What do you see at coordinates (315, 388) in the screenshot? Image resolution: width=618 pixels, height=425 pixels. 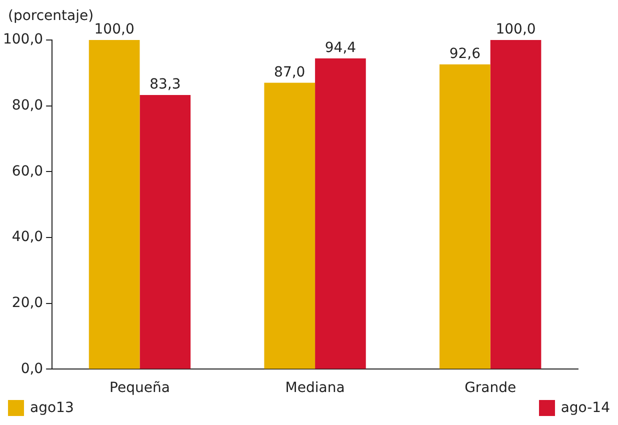 I see `x-tick-label: Mediana` at bounding box center [315, 388].